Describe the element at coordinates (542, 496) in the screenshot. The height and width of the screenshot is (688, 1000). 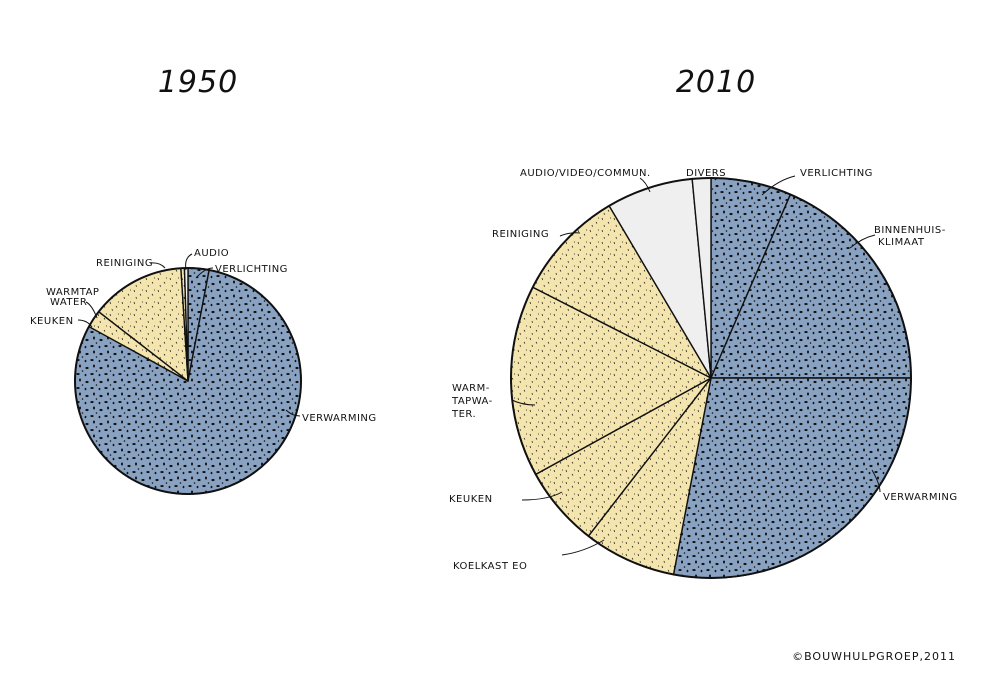
I see `leader-2010-keuken` at that location.